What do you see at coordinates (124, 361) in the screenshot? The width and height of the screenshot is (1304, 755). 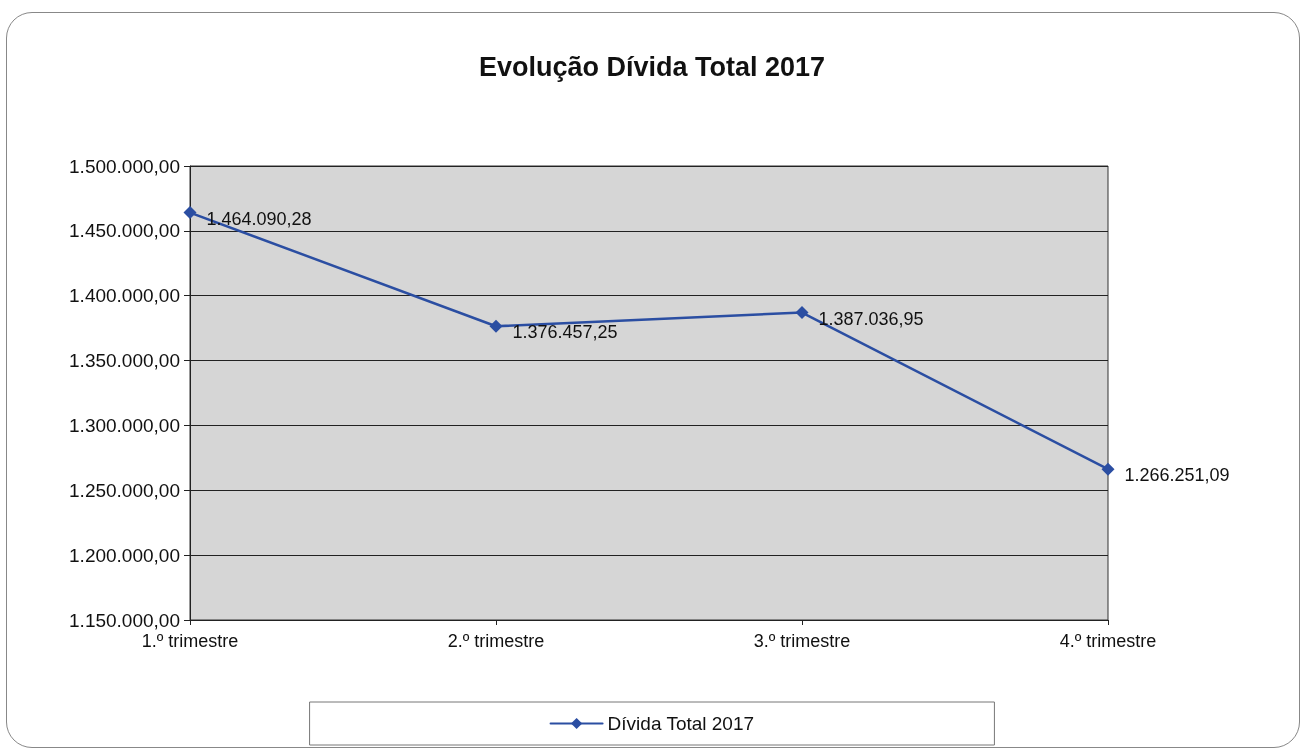 I see `y-tick-label: 1.350.000,00` at bounding box center [124, 361].